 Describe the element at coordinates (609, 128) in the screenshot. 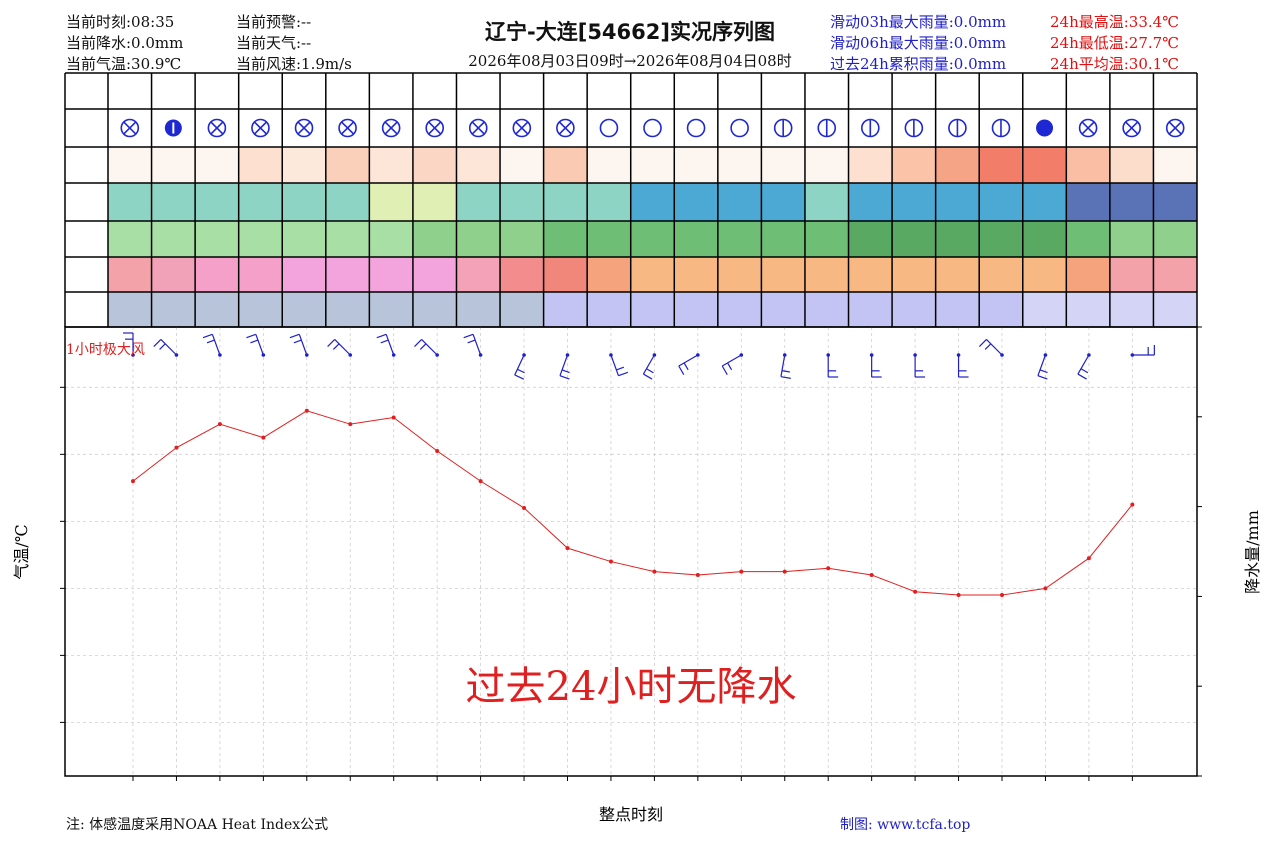

I see `clear-ring-icon` at that location.